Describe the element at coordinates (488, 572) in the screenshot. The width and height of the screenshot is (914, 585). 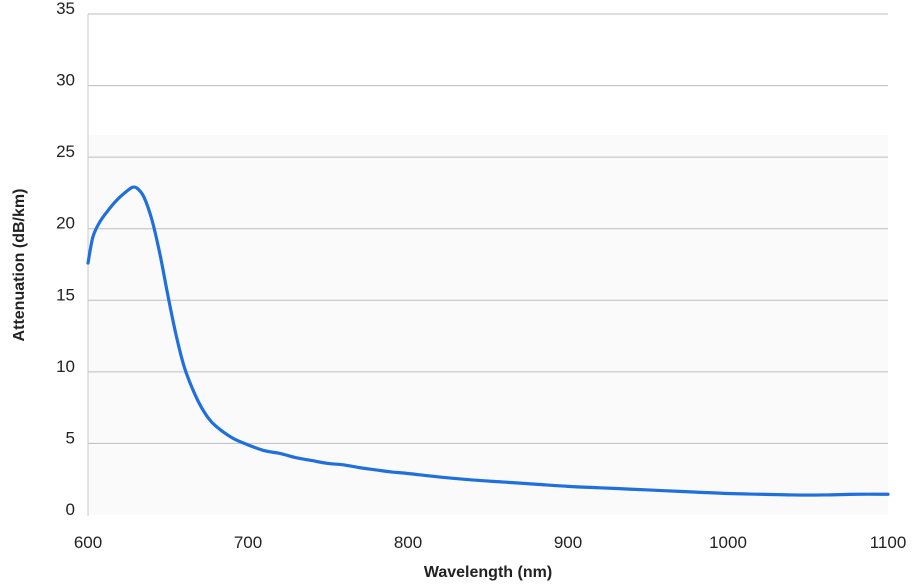
I see `x-axis-title: Wavelength (nm)` at that location.